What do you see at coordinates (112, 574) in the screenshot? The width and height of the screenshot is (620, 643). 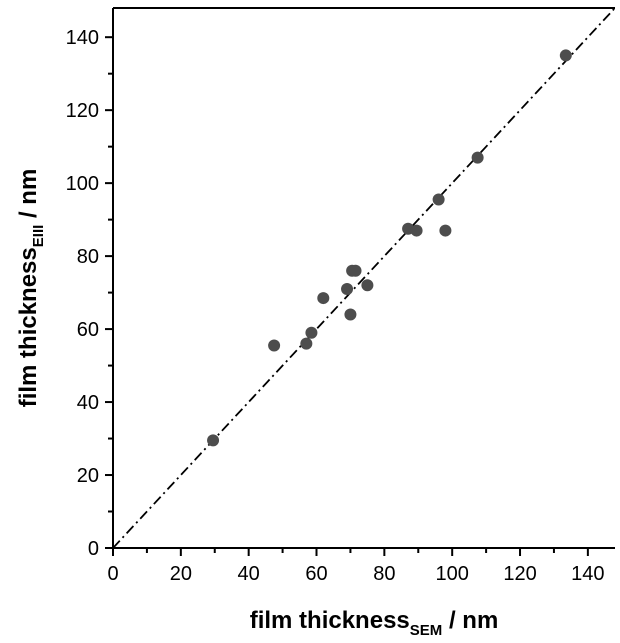 I see `x-tick-label: 0` at bounding box center [112, 574].